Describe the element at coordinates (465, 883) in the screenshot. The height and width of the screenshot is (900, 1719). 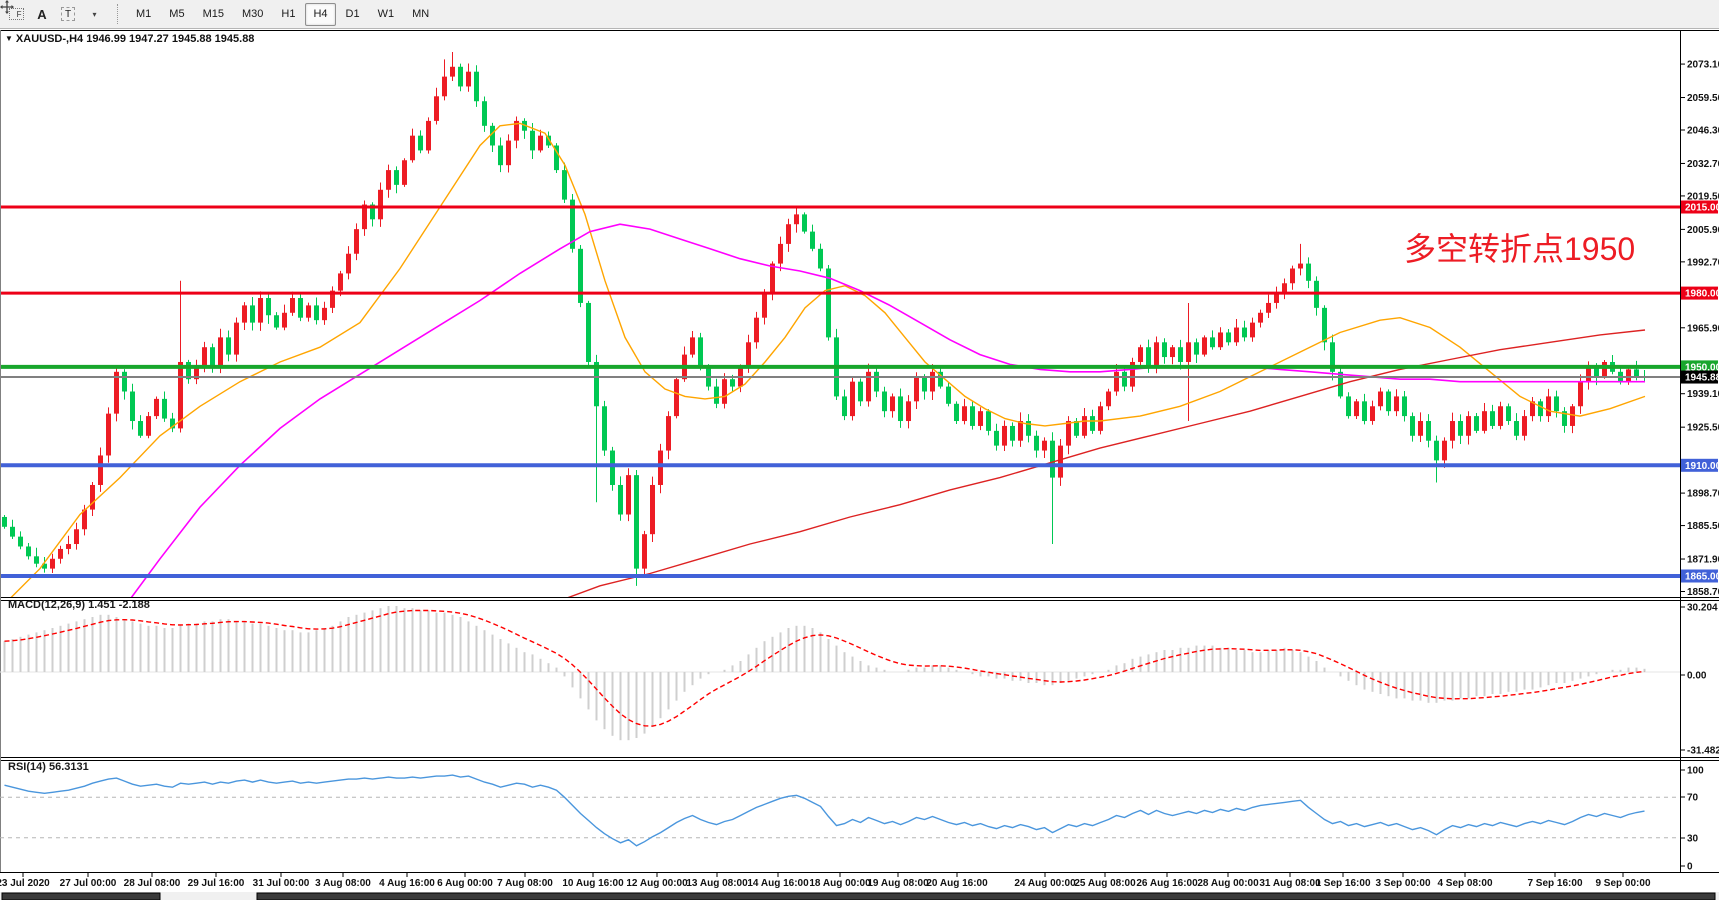
I see `date-tick-label: 6 Aug 00:00` at that location.